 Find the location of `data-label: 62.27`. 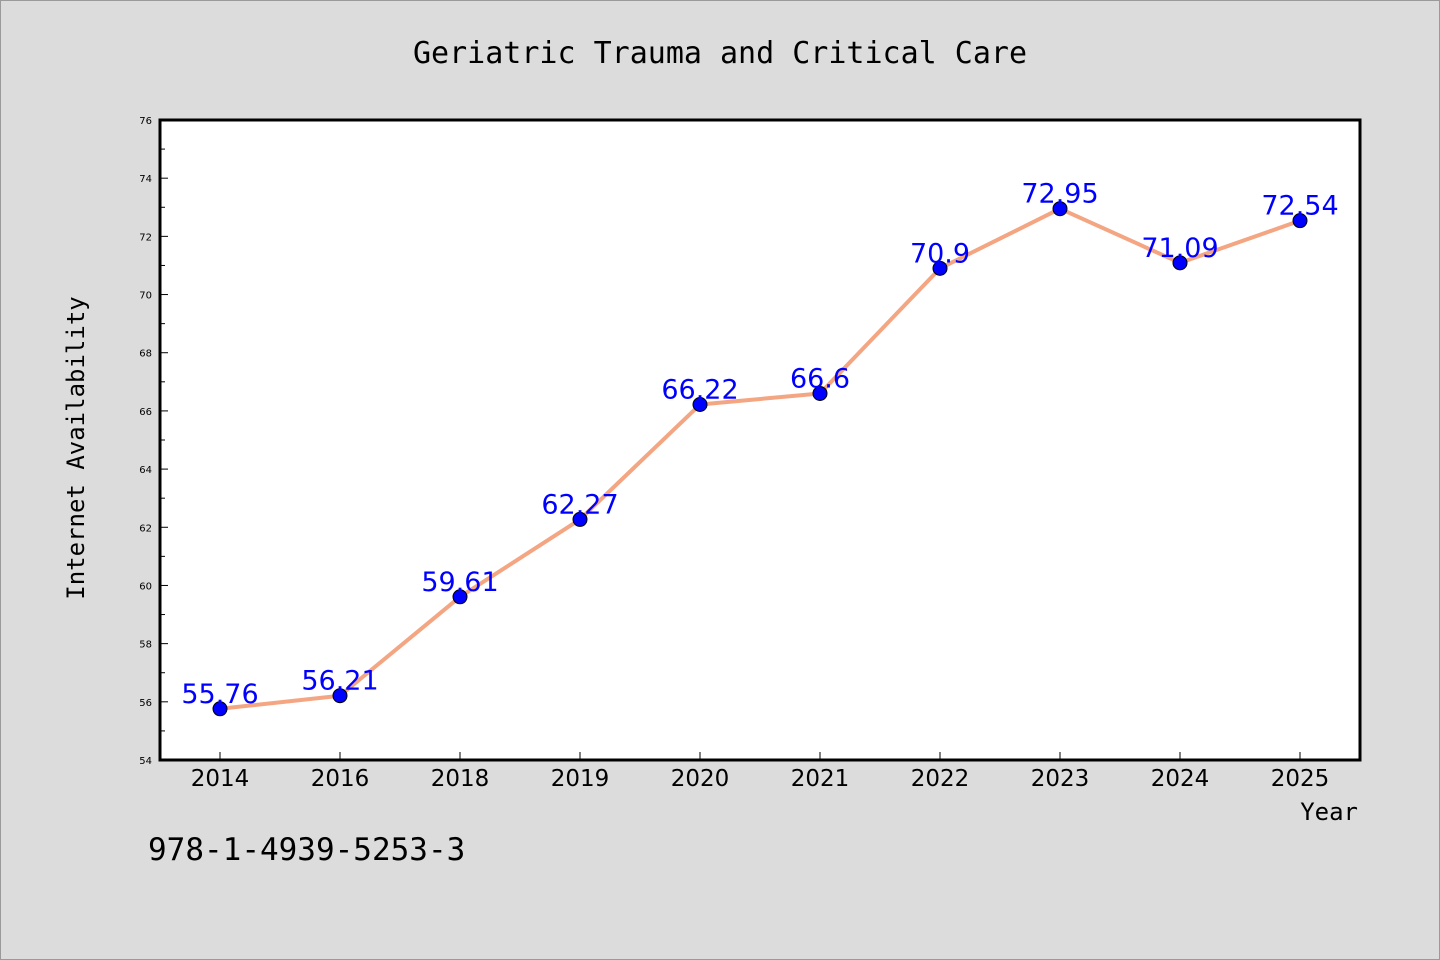

data-label: 62.27 is located at coordinates (579, 504).